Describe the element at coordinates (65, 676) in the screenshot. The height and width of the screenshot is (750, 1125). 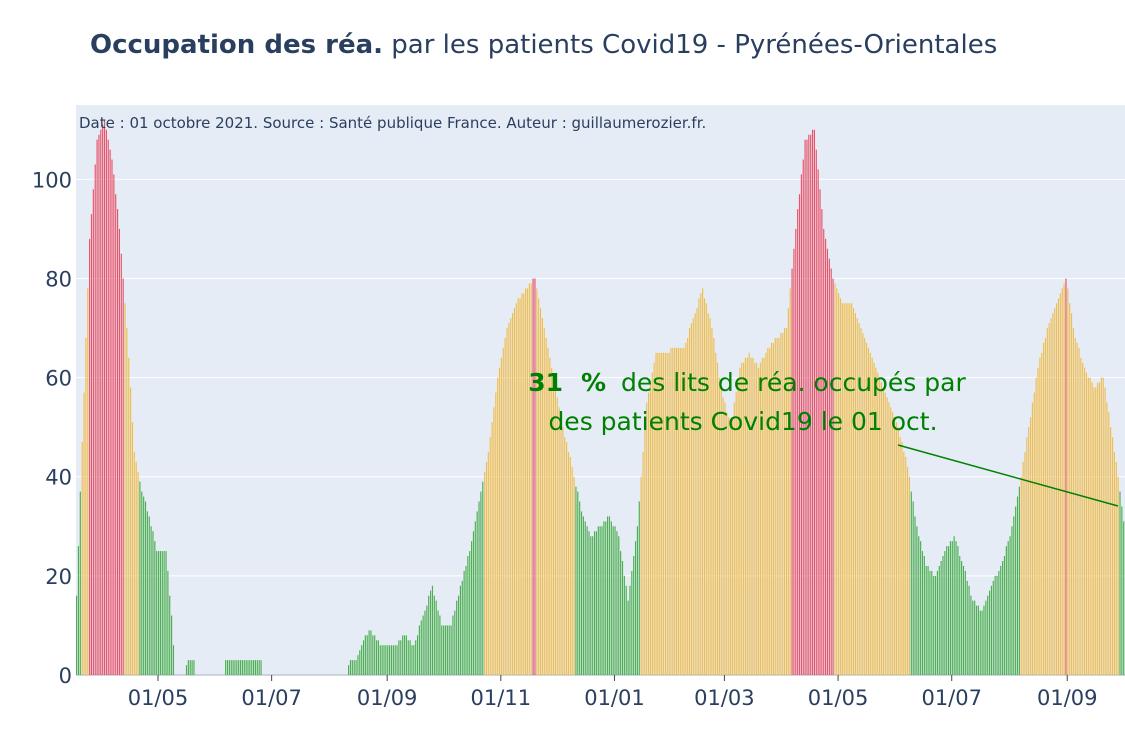
I see `y-tick-label: 0` at that location.